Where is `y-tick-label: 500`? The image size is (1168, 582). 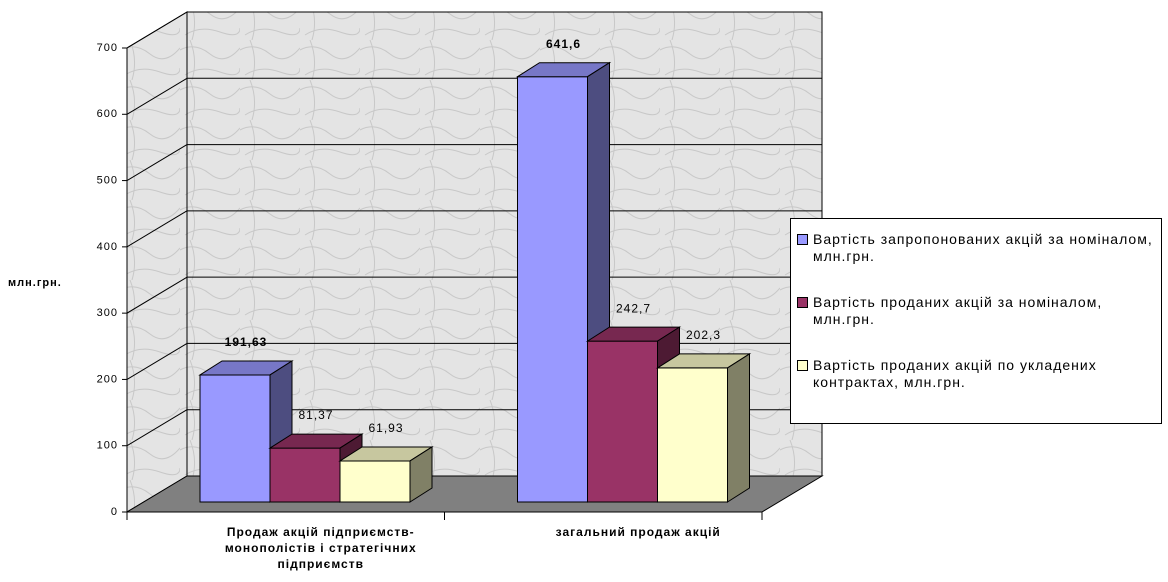 y-tick-label: 500 is located at coordinates (107, 180).